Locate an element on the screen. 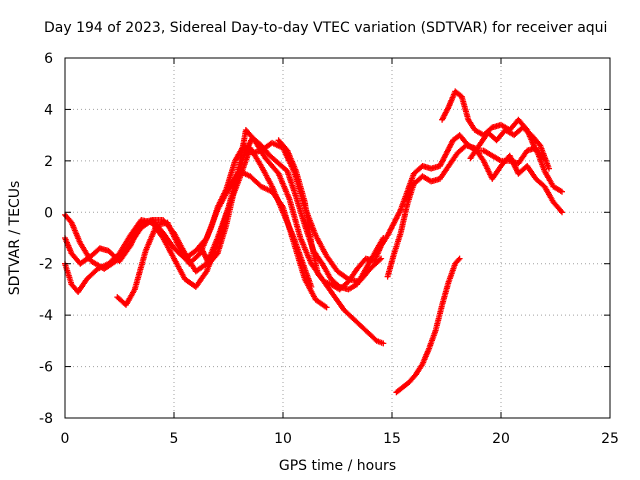  y-tick-label: -6 is located at coordinates (46, 368).